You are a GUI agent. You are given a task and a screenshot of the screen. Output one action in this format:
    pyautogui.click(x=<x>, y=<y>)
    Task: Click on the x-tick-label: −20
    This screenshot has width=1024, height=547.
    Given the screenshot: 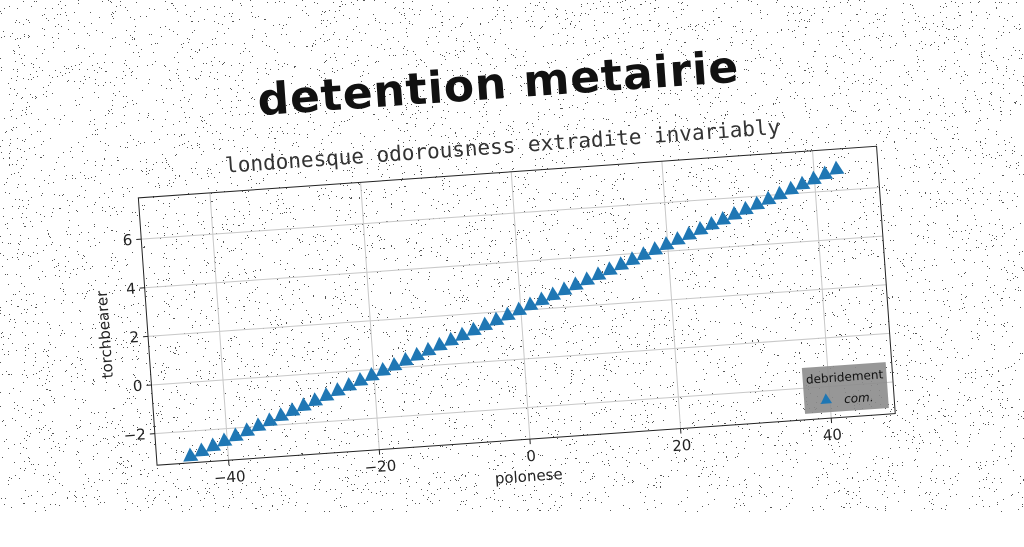 What is the action you would take?
    pyautogui.click(x=380, y=467)
    